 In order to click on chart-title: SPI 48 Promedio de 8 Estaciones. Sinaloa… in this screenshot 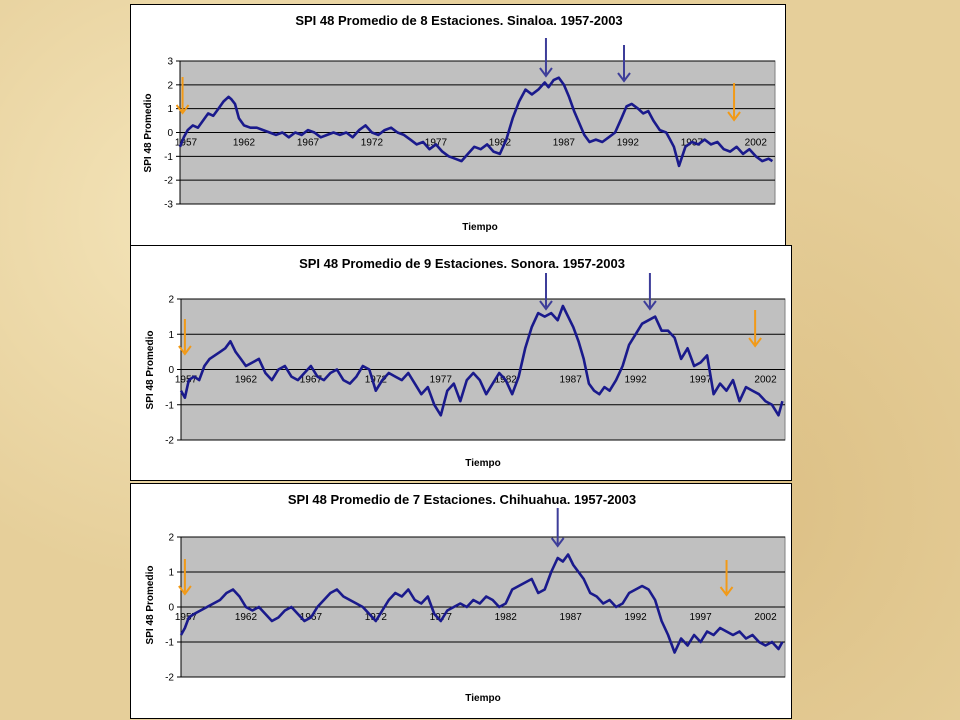, I will do `click(458, 20)`.